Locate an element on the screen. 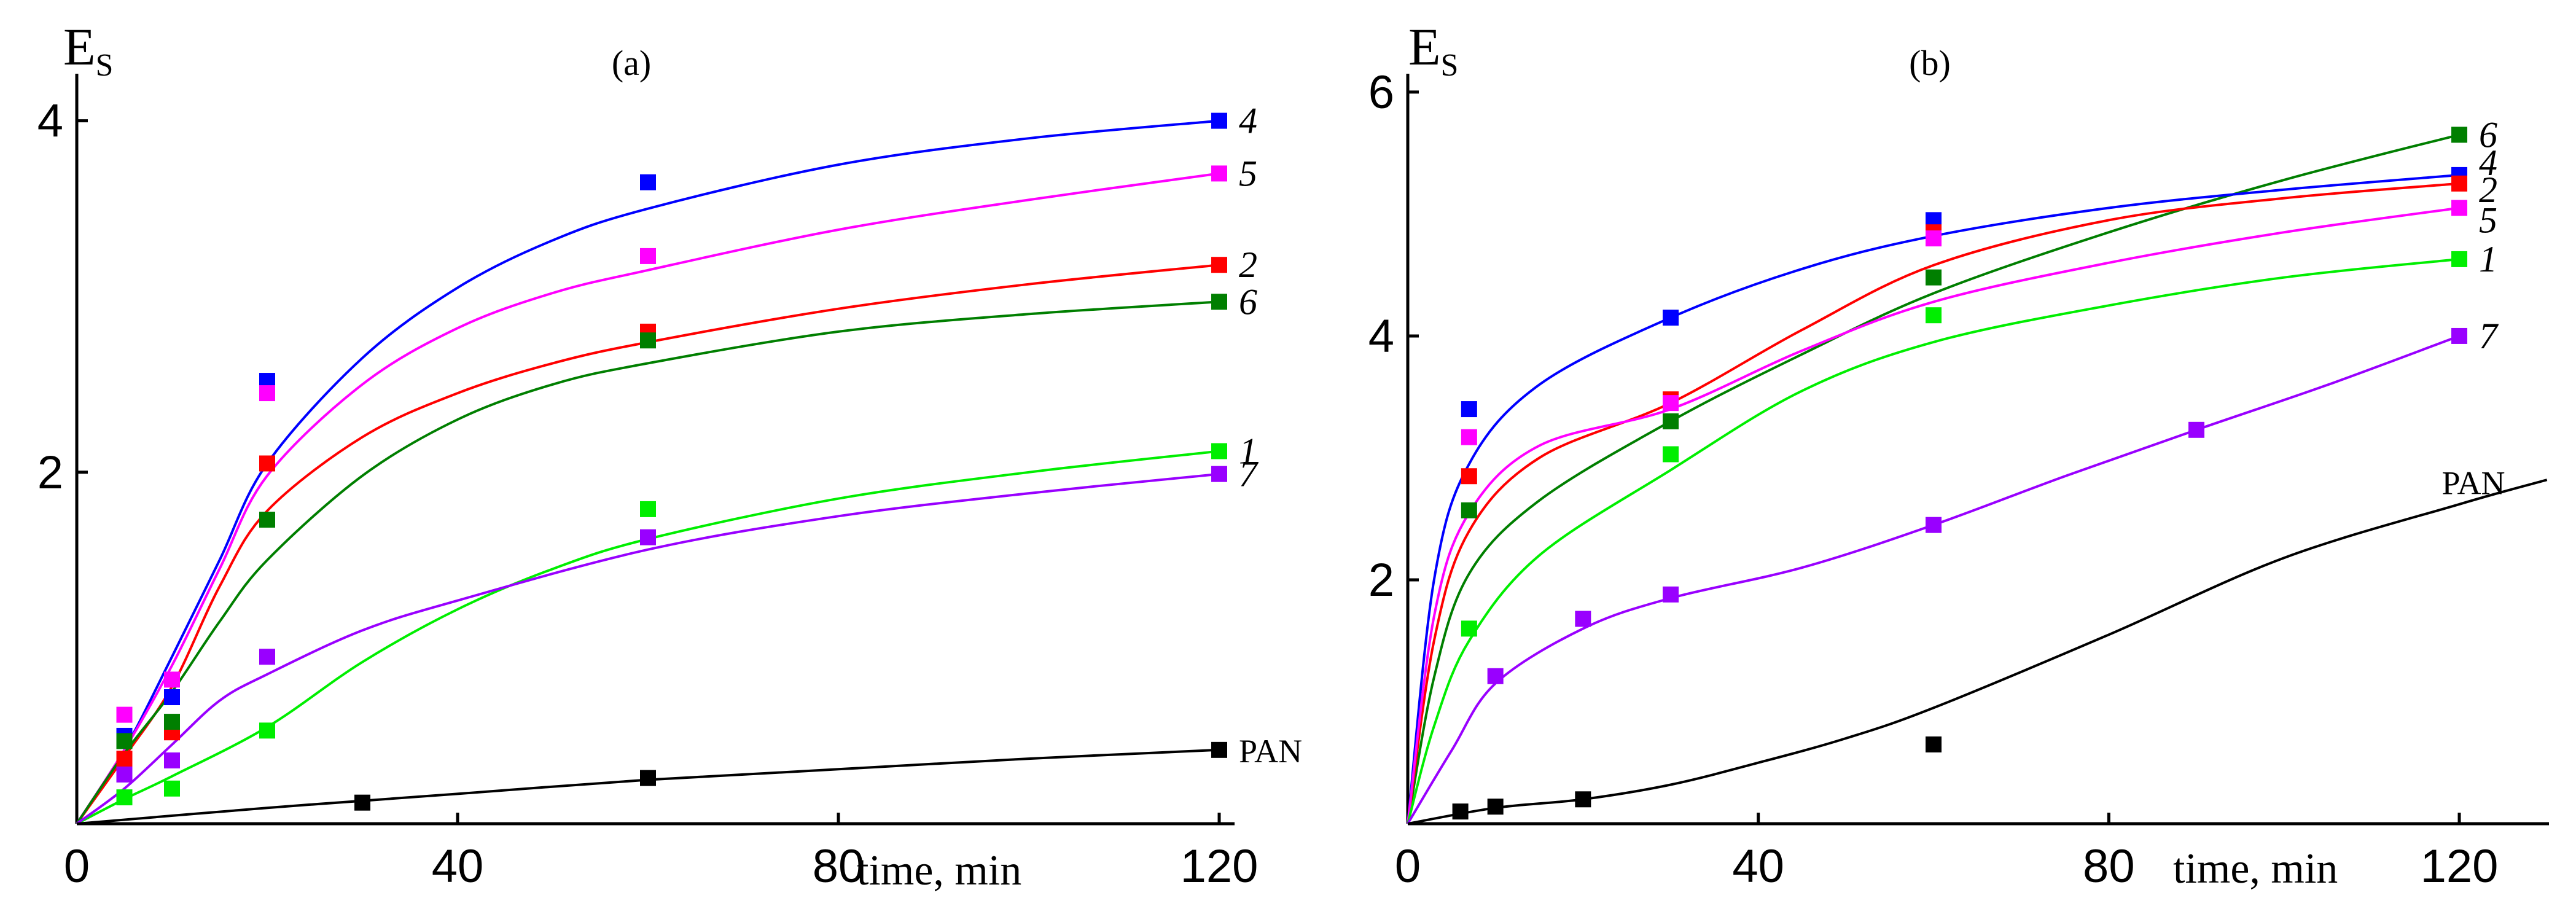  panel-a-y-label: ES is located at coordinates (88, 50).